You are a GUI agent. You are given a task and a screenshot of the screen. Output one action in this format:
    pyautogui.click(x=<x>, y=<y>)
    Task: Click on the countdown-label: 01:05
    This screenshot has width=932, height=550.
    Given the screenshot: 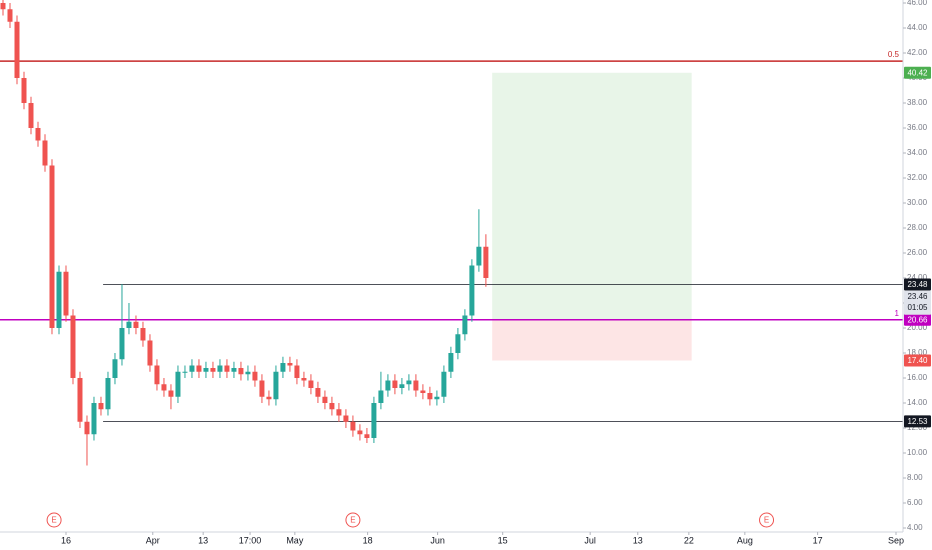 What is the action you would take?
    pyautogui.click(x=917, y=307)
    